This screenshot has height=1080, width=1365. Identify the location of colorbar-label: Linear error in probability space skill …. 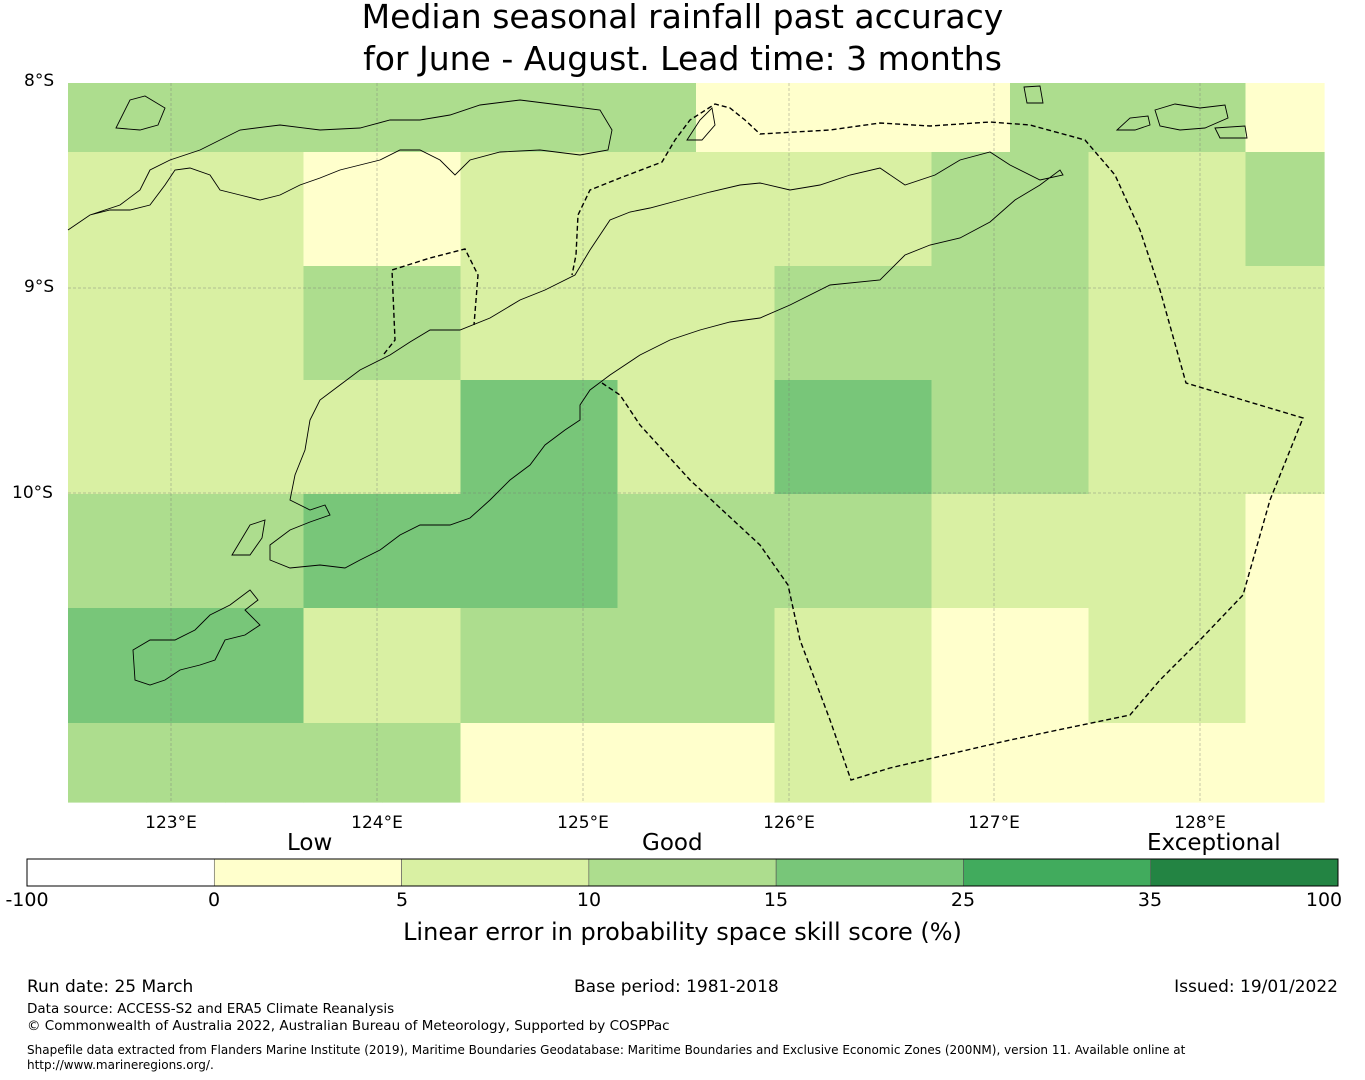
(682, 932).